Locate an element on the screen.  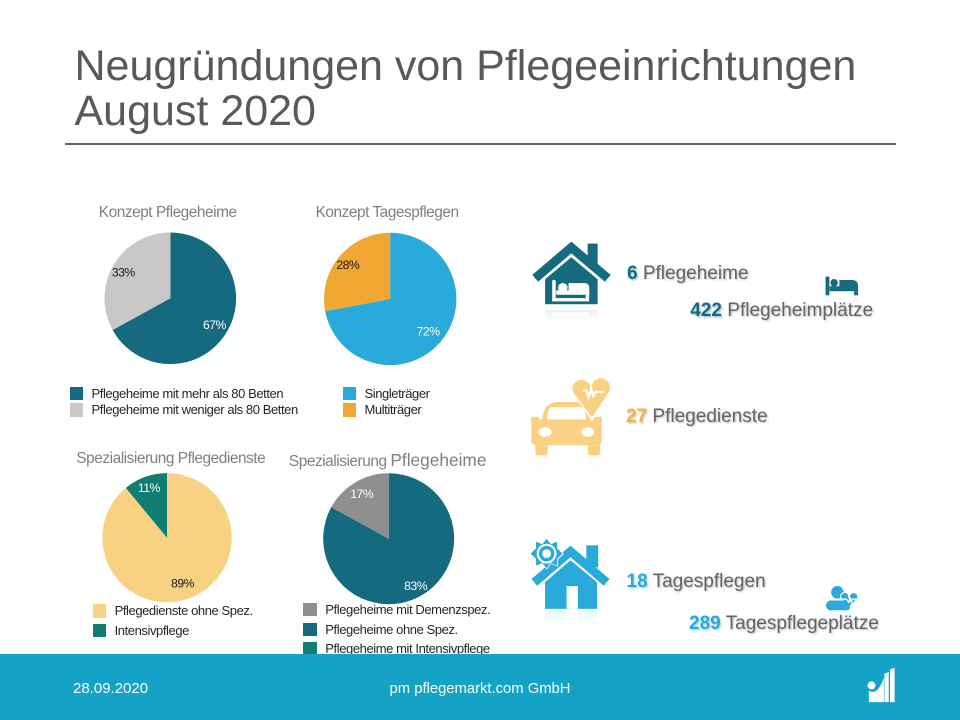
svg-text: 83% is located at coordinates (416, 586).